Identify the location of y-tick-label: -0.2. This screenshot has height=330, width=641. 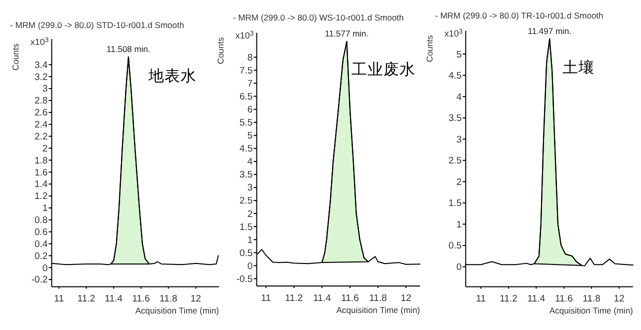
(39, 280).